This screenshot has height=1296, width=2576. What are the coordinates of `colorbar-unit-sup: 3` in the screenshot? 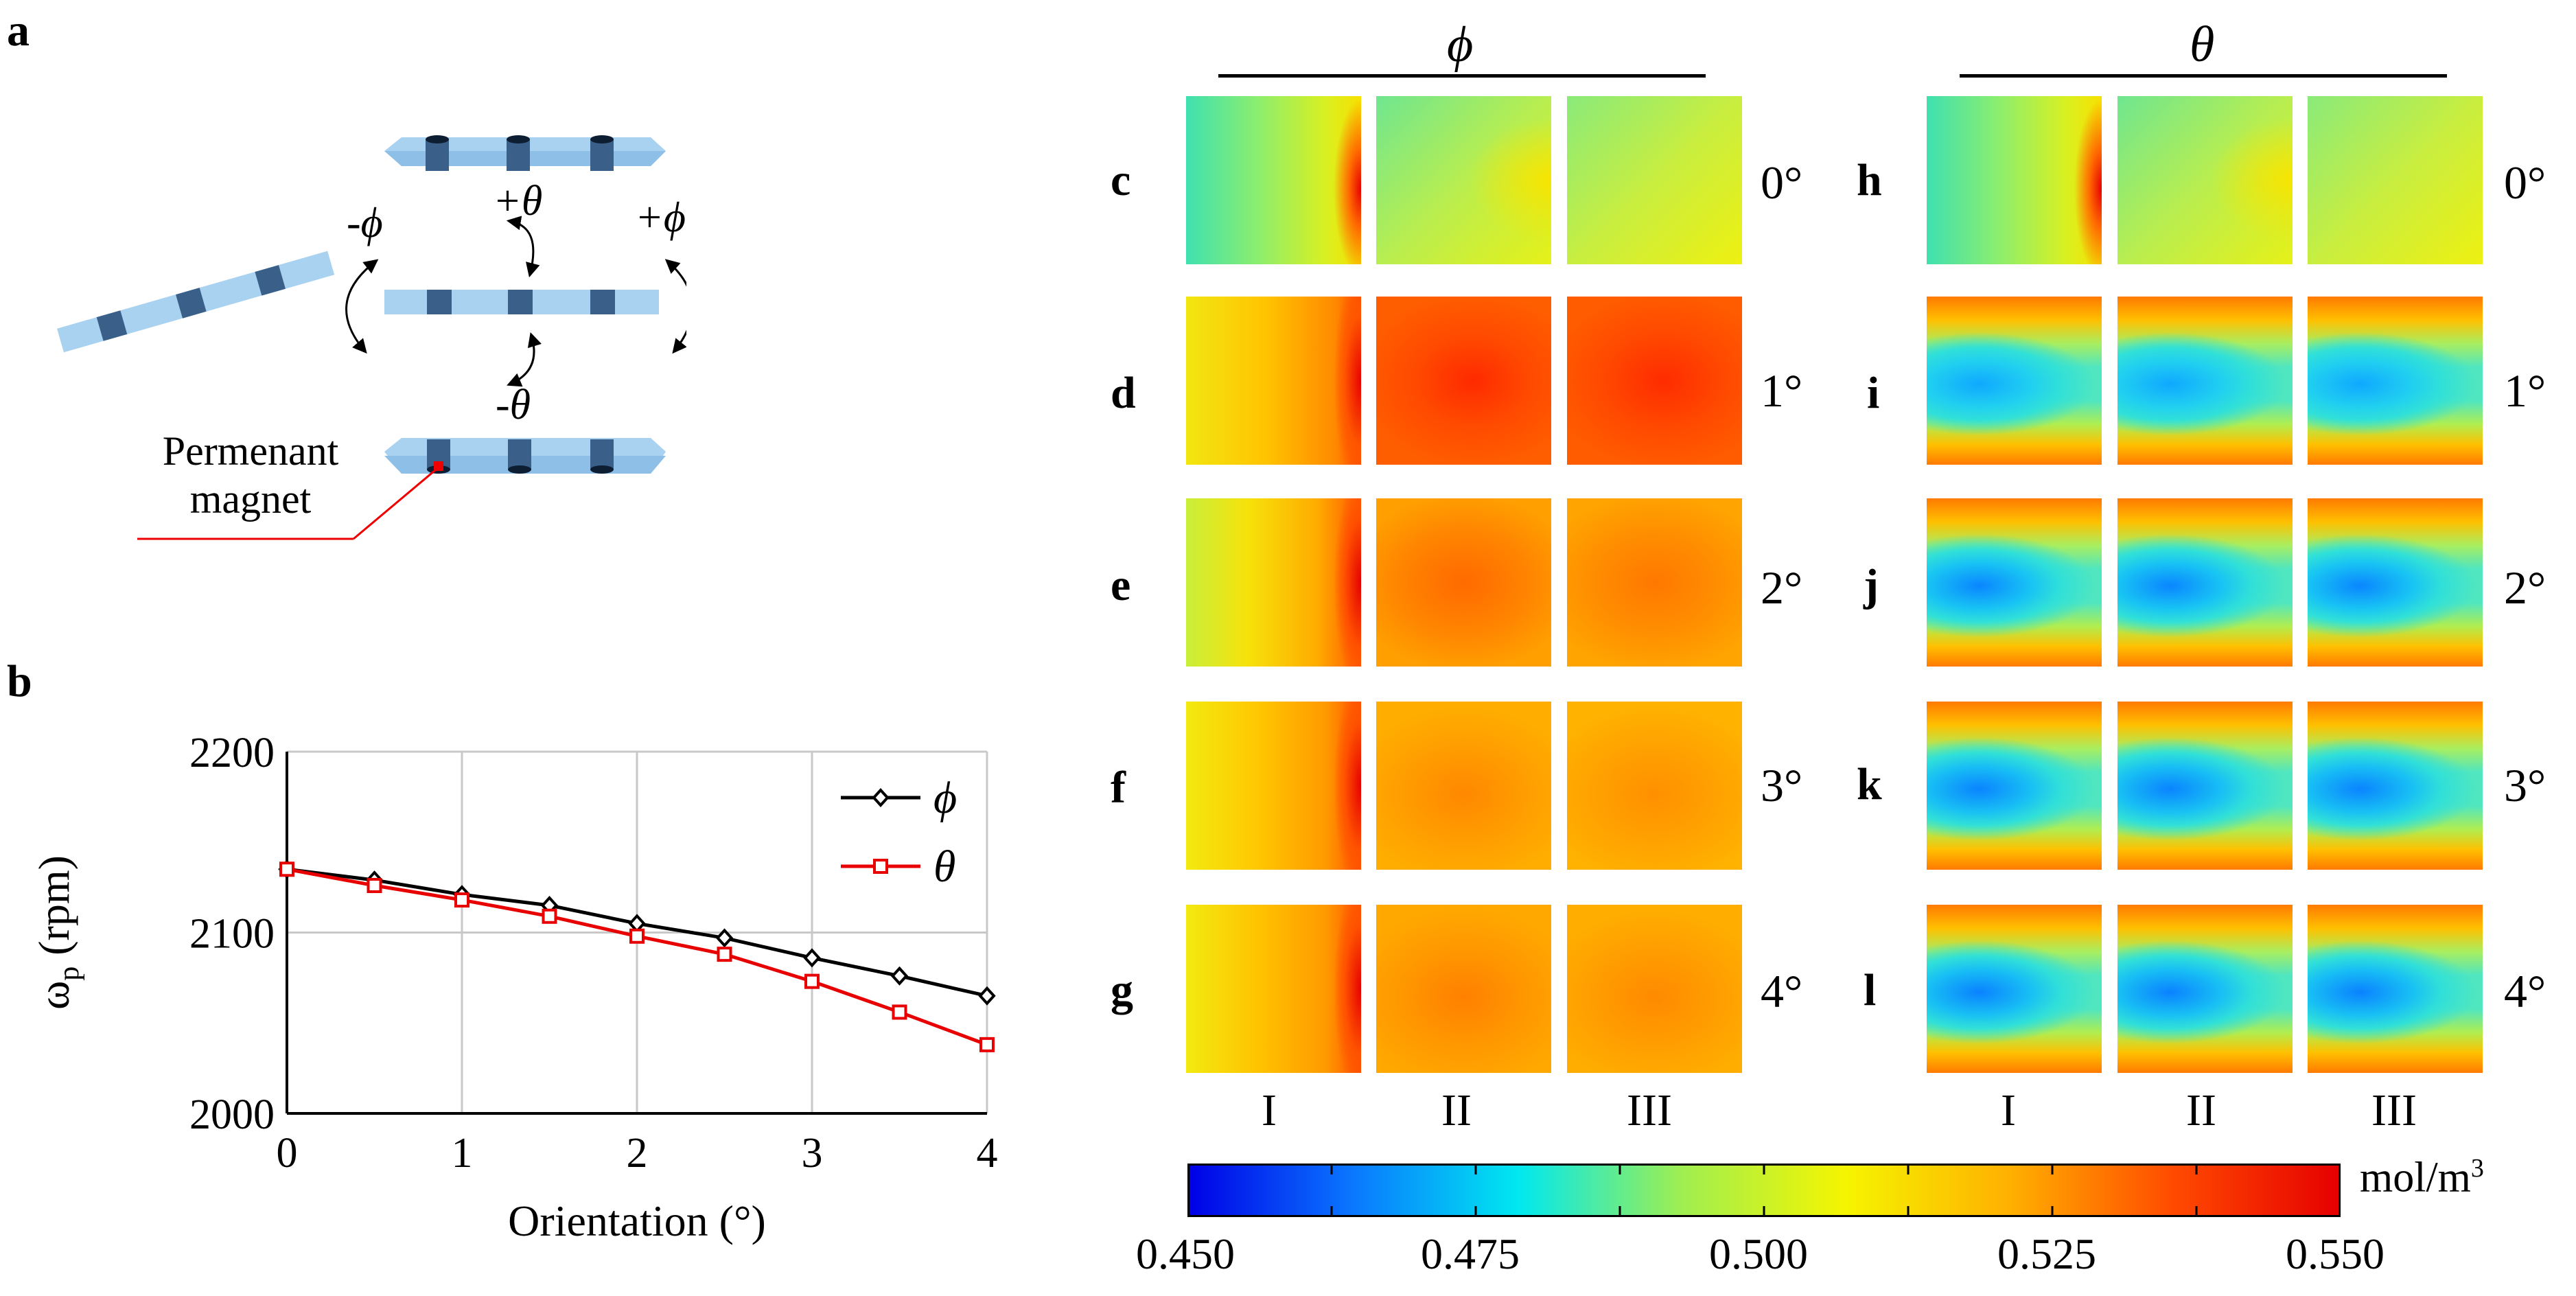 It's located at (2477, 1168).